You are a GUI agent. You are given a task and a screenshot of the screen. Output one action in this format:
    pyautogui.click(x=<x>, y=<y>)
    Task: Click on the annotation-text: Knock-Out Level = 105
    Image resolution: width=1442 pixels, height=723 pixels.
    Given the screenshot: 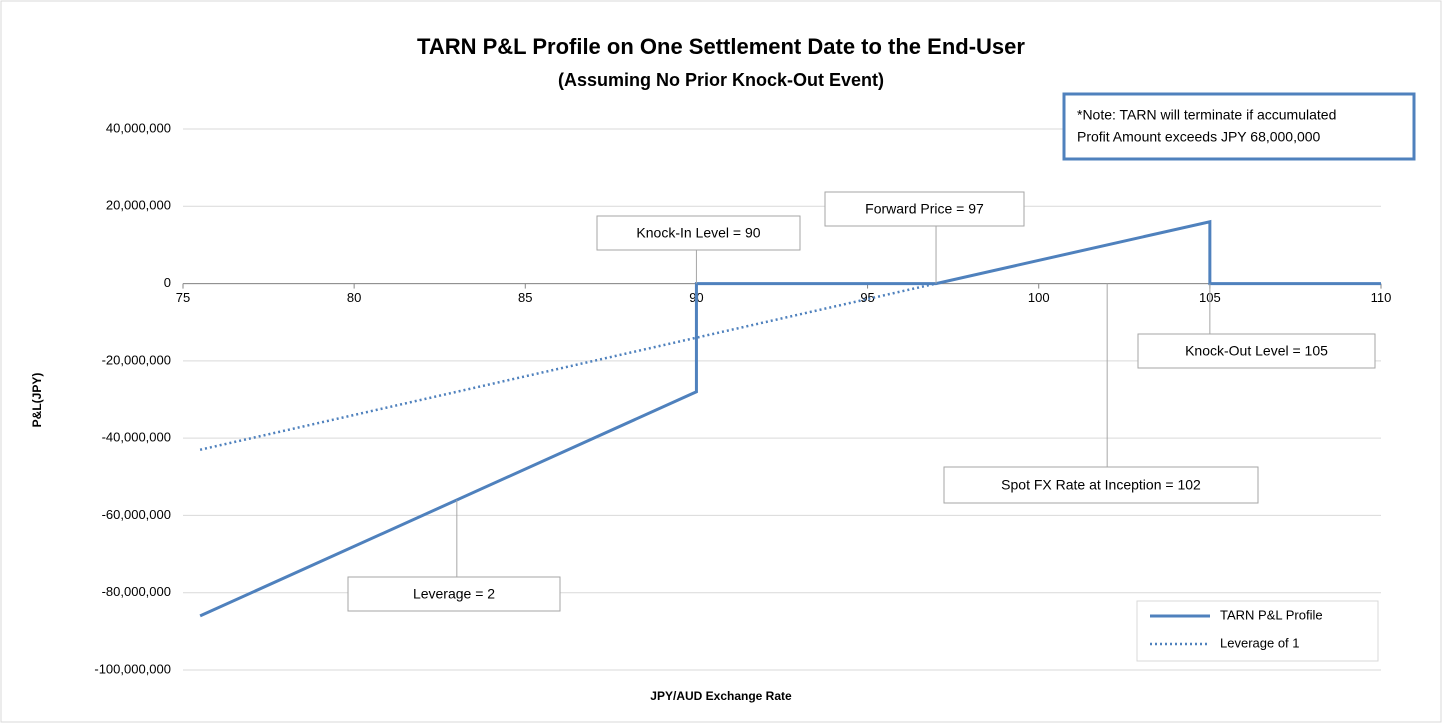 What is the action you would take?
    pyautogui.click(x=1256, y=351)
    